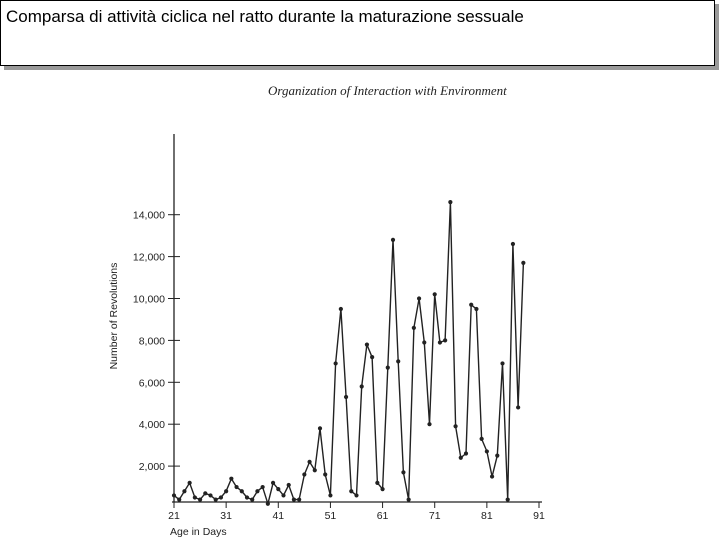 This screenshot has width=720, height=540. I want to click on x-tick-label: 31, so click(226, 516).